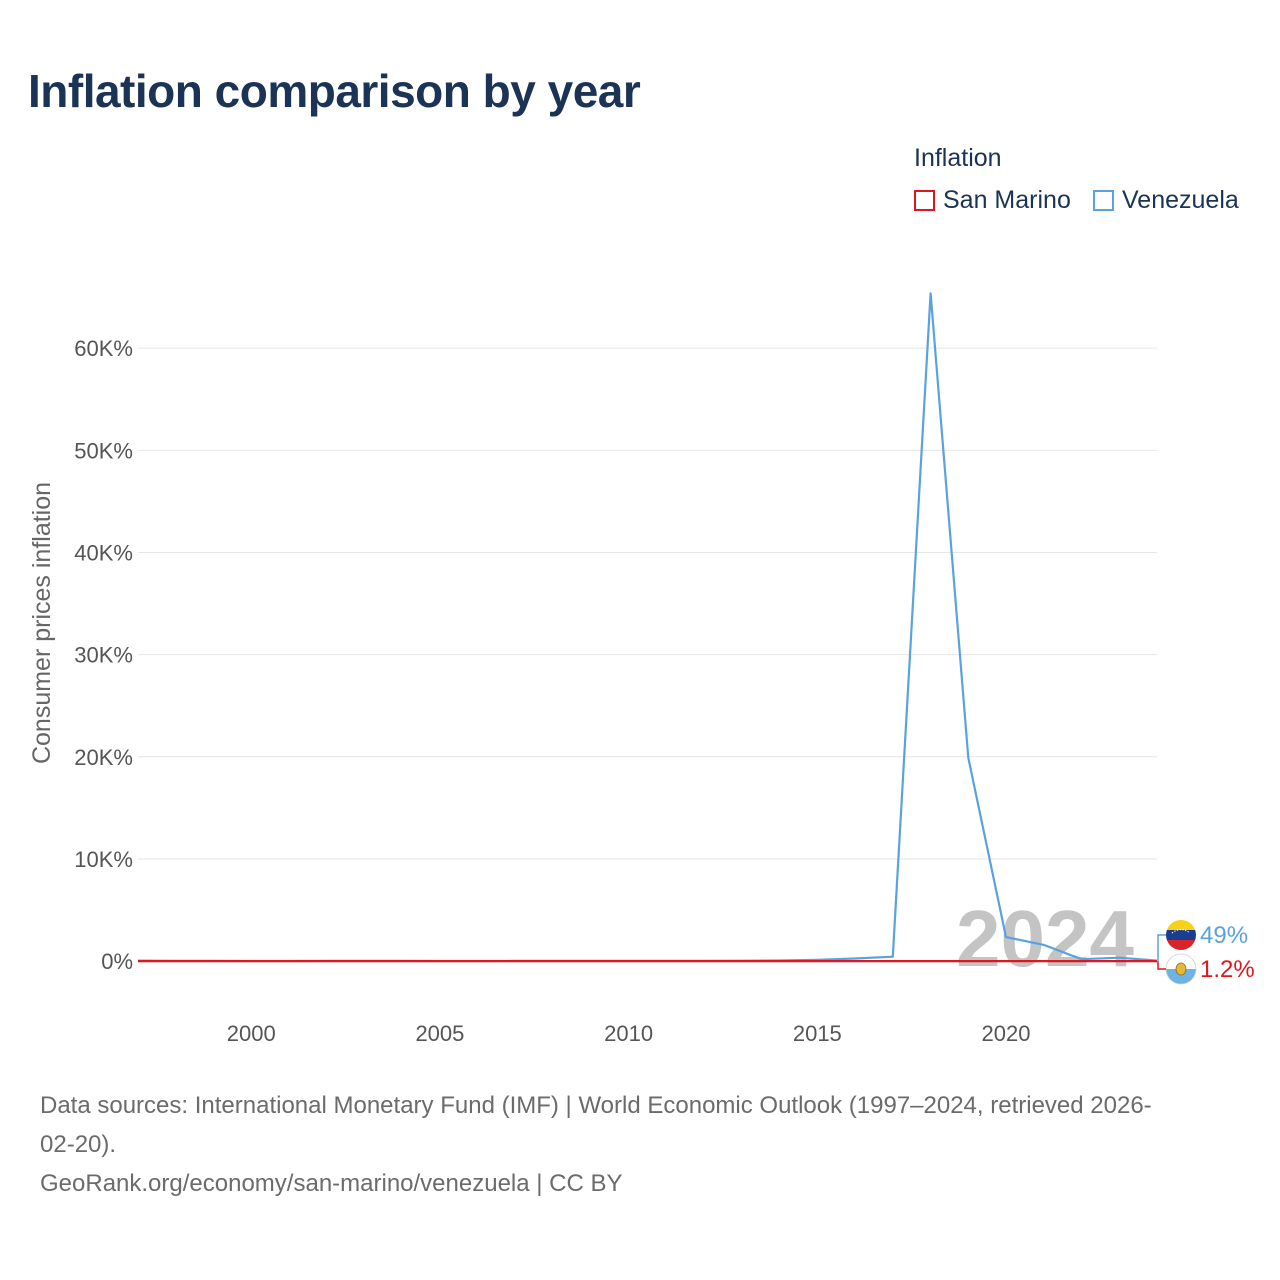 This screenshot has width=1280, height=1280. I want to click on x-tick-label: 2010, so click(628, 1033).